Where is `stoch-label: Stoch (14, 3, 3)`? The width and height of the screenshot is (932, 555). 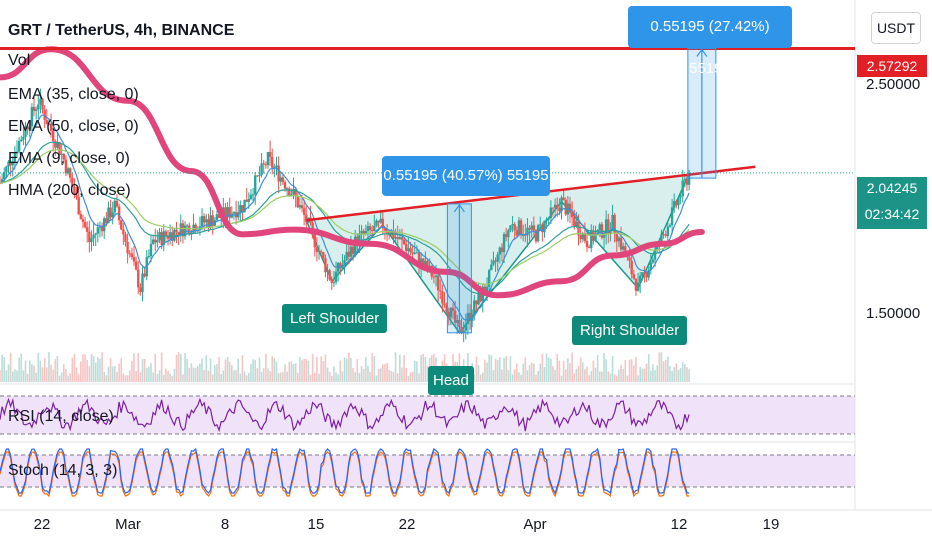 stoch-label: Stoch (14, 3, 3) is located at coordinates (63, 470).